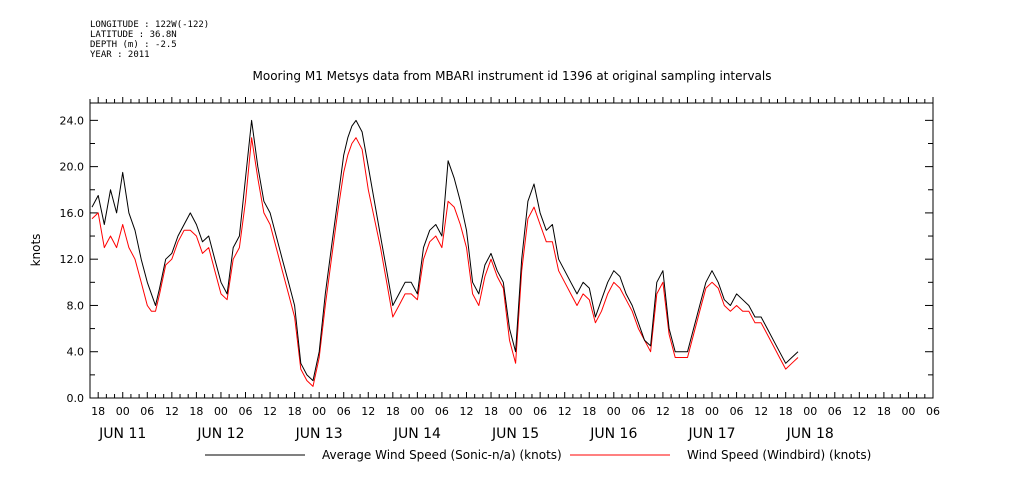 This screenshot has height=504, width=1009. I want to click on y-tick-label: 24.0, so click(72, 120).